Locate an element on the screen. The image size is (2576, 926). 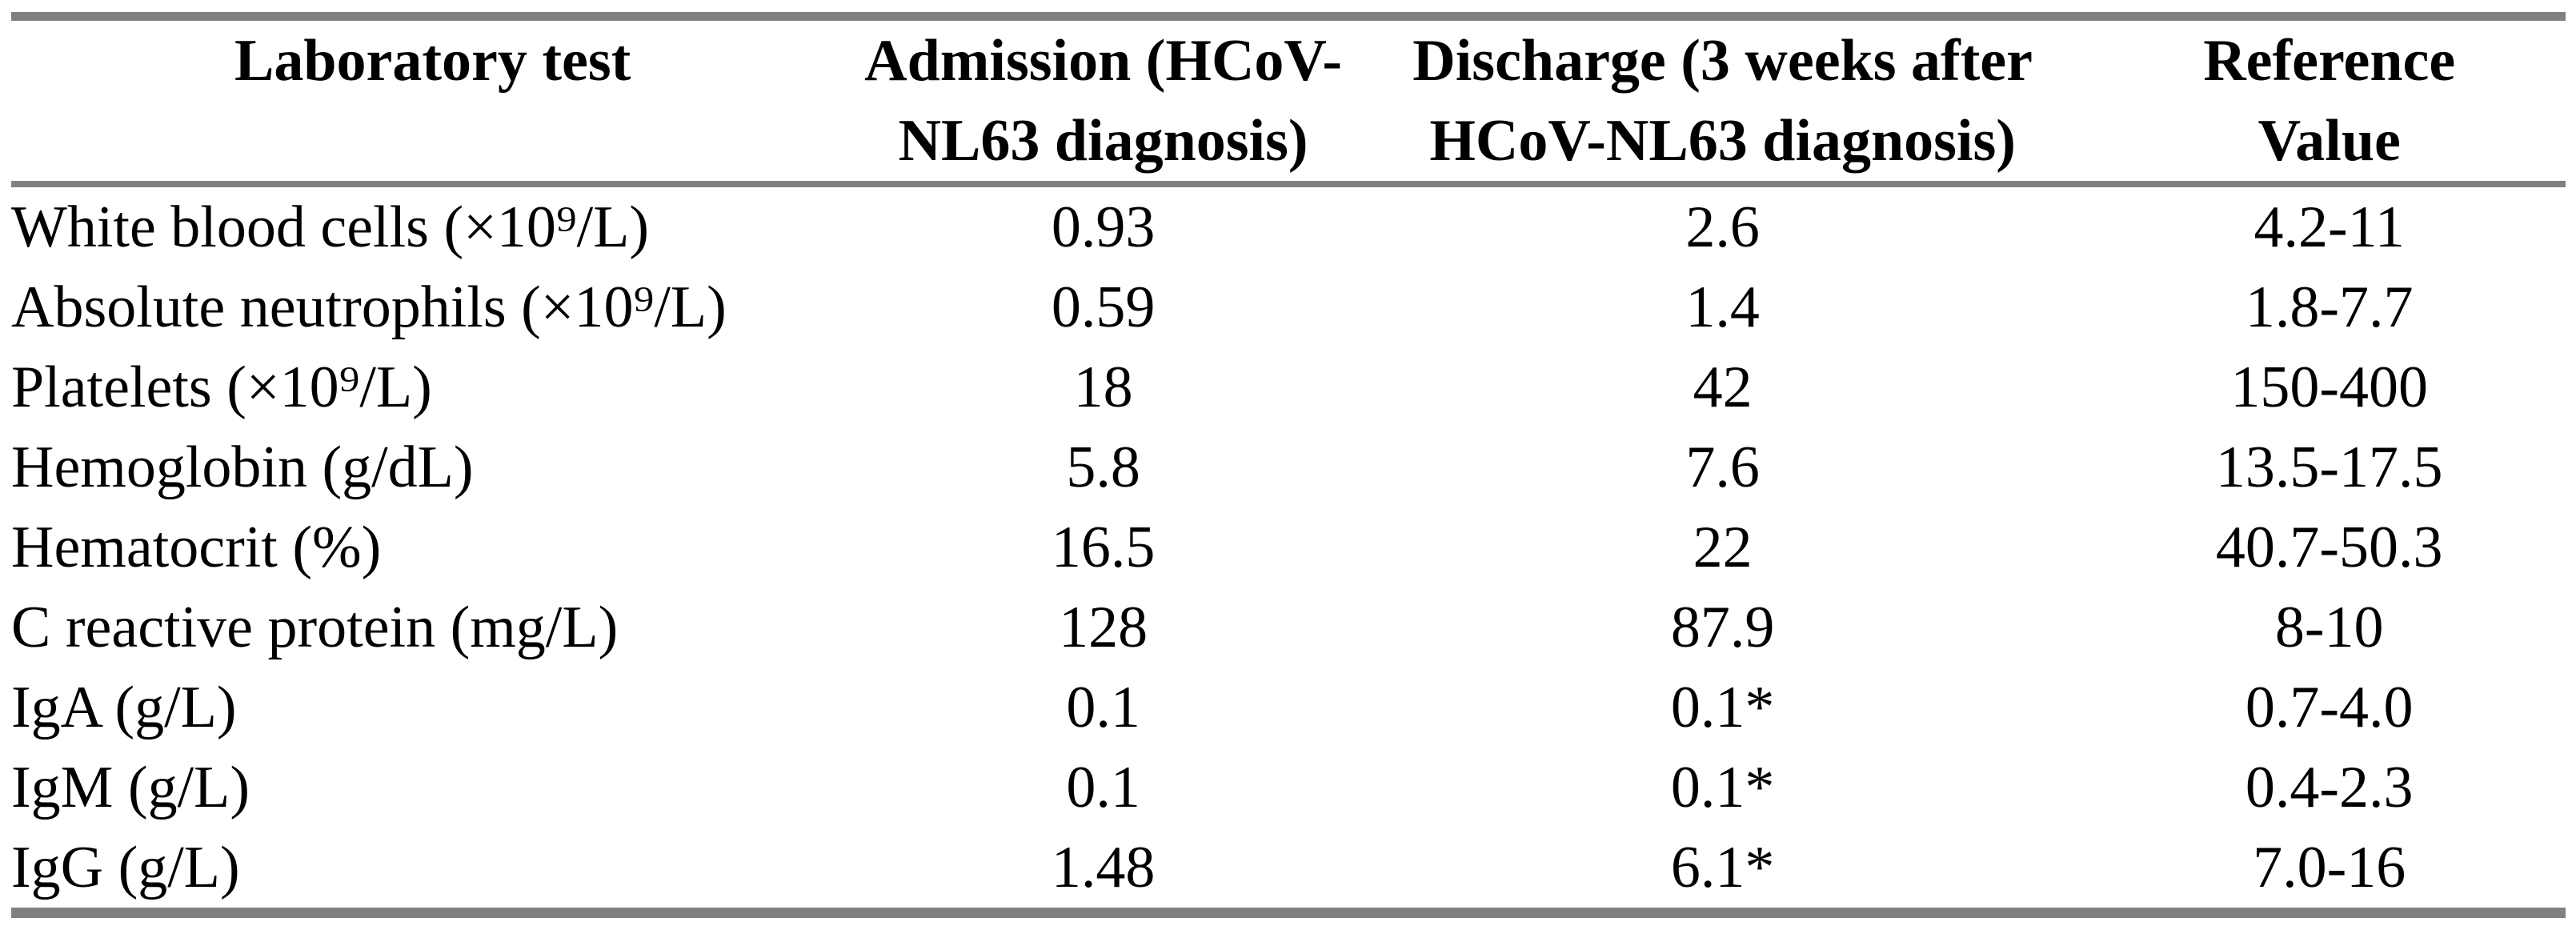
header-text: Laboratory test is located at coordinates (432, 61).